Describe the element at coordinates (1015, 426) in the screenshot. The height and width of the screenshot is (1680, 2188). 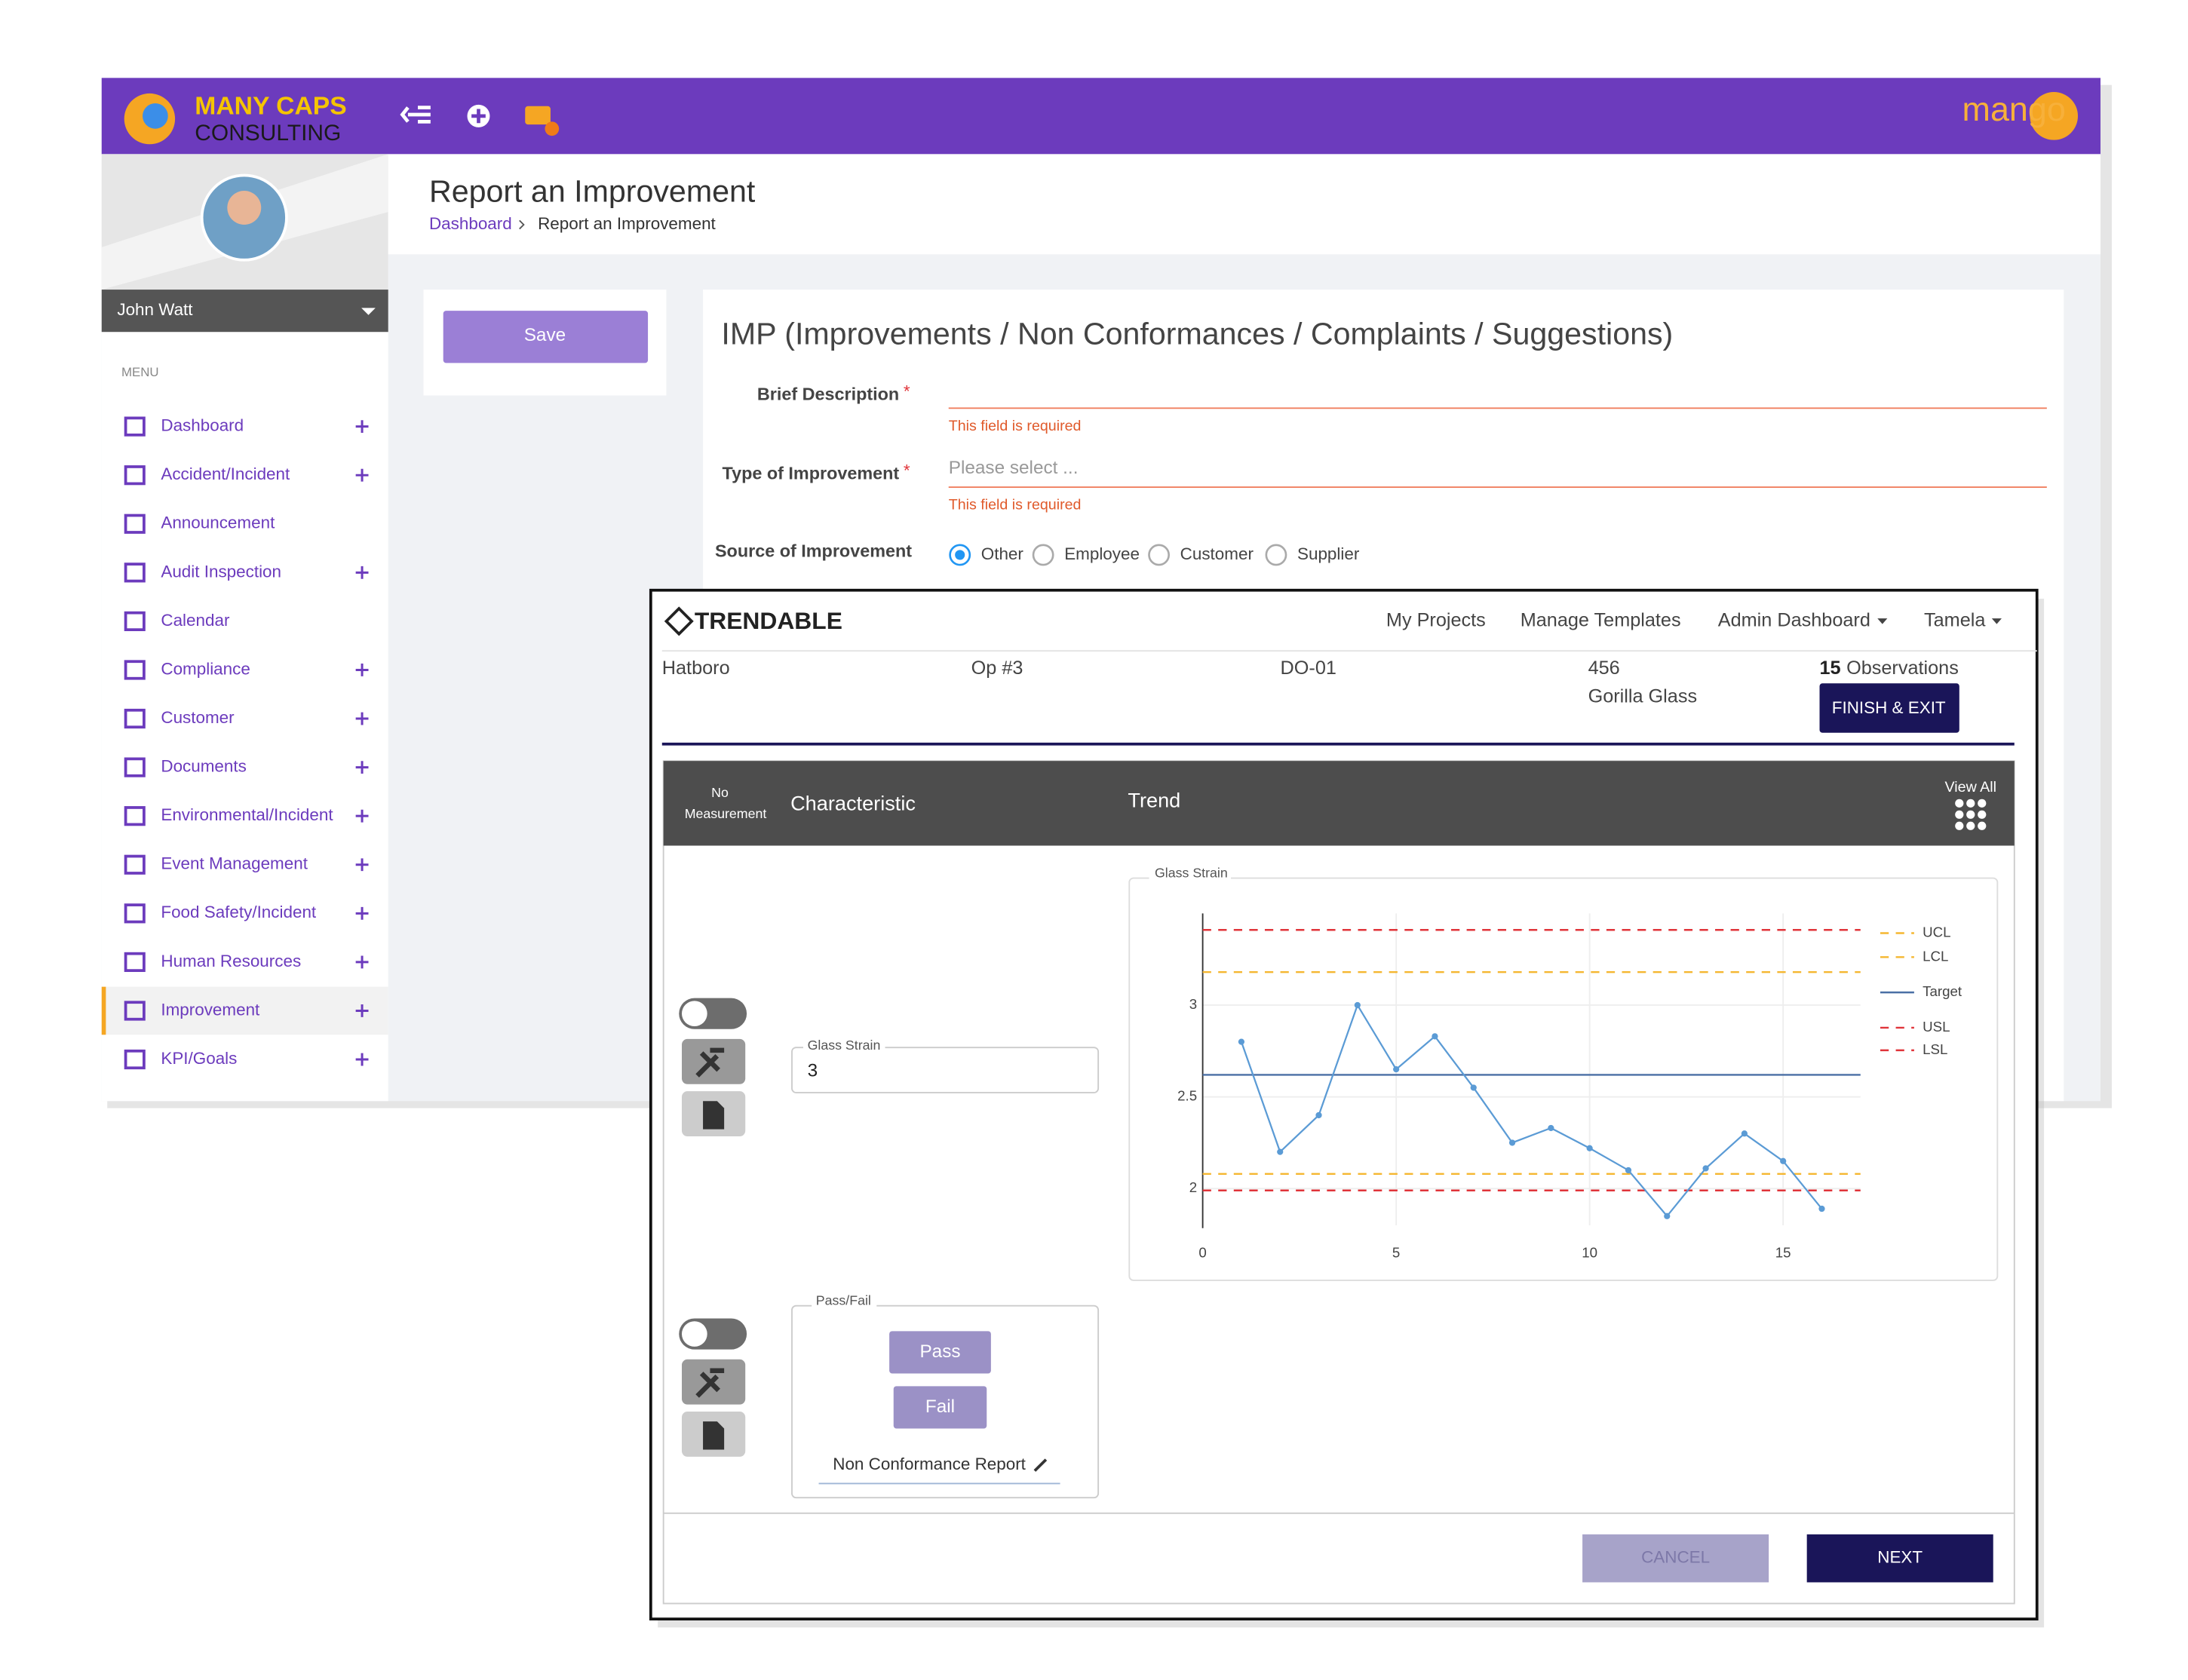
I see `field-error: This field is required` at that location.